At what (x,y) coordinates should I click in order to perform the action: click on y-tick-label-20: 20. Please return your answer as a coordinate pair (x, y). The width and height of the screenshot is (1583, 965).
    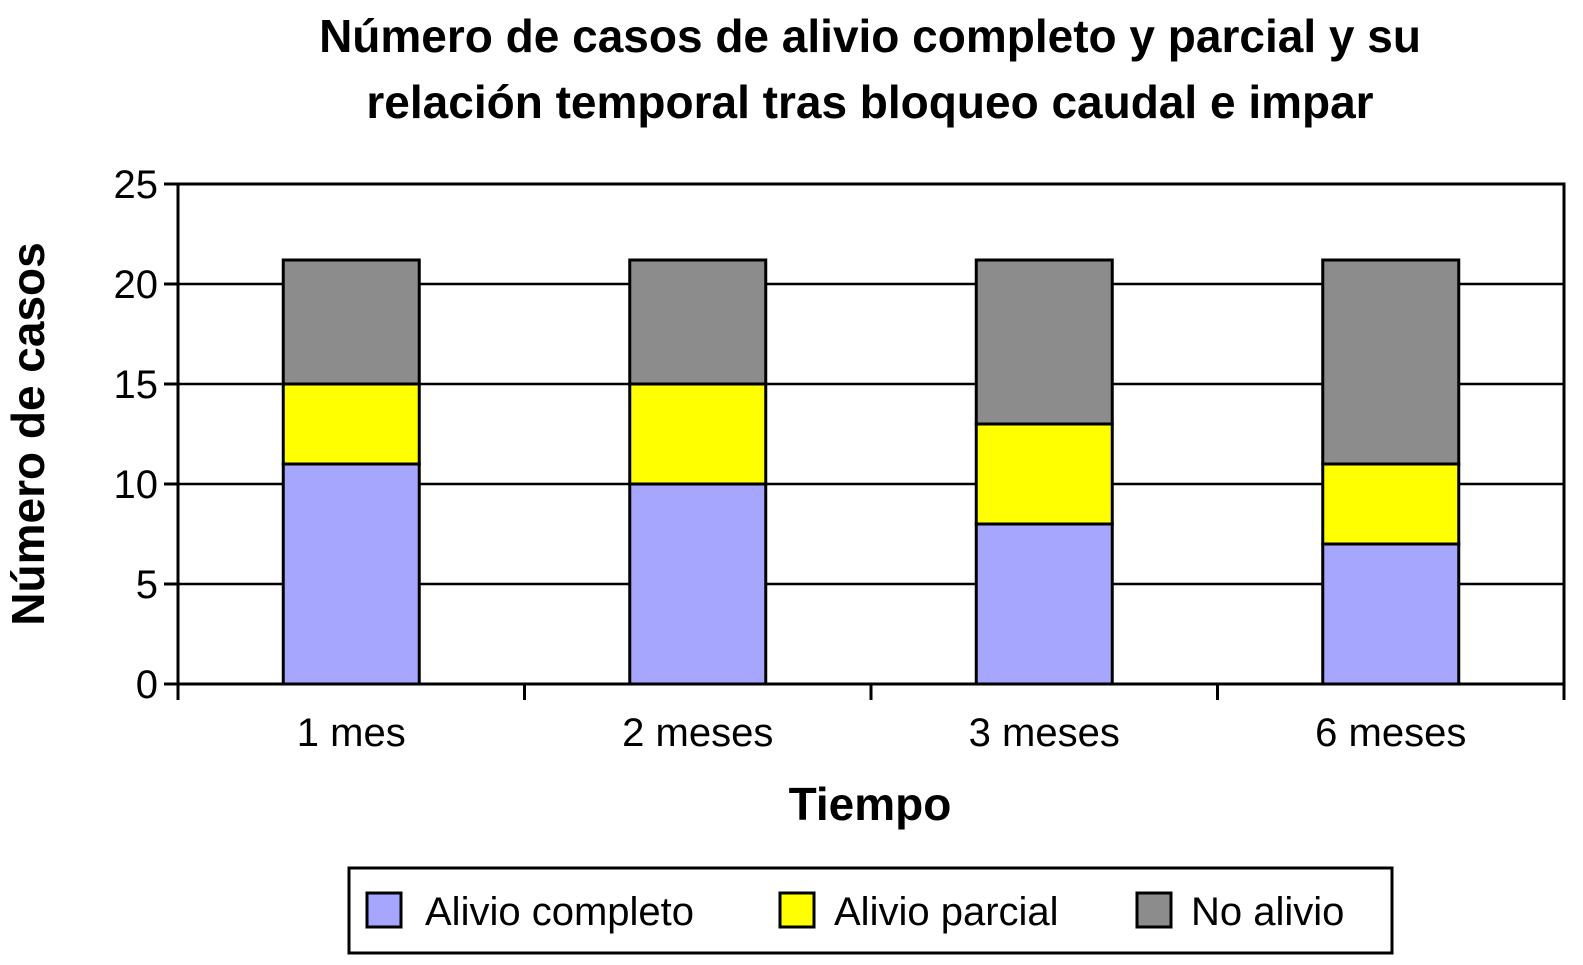
    Looking at the image, I should click on (136, 285).